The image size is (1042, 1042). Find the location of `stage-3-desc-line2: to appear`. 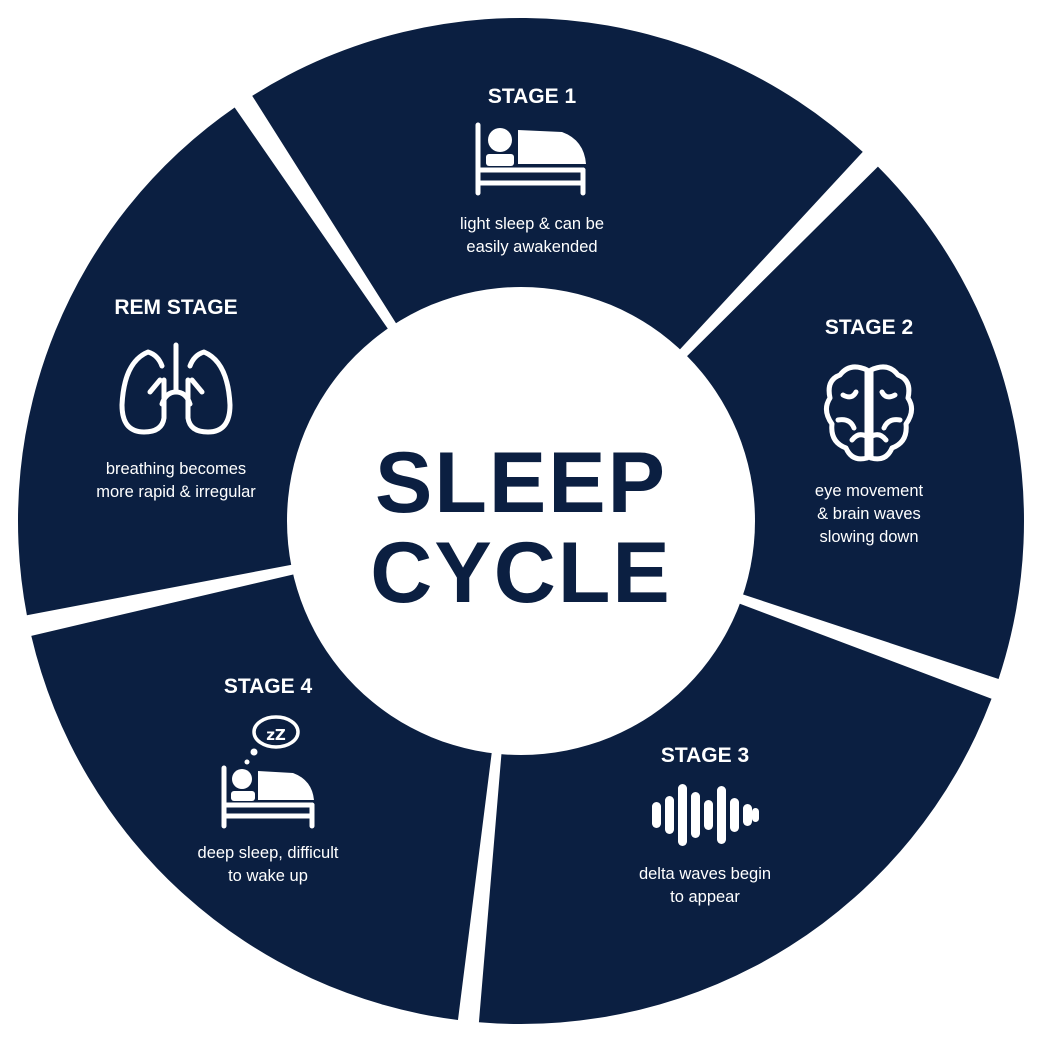

stage-3-desc-line2: to appear is located at coordinates (705, 897).